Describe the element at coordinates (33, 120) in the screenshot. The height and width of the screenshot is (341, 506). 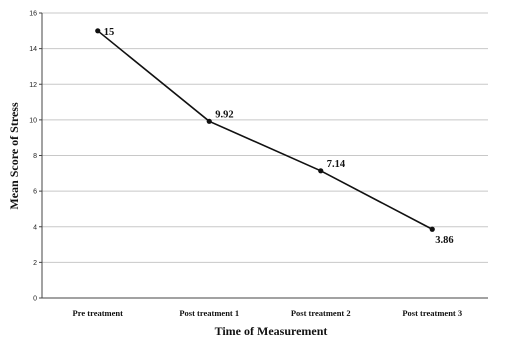
I see `y-tick-label: 10` at that location.